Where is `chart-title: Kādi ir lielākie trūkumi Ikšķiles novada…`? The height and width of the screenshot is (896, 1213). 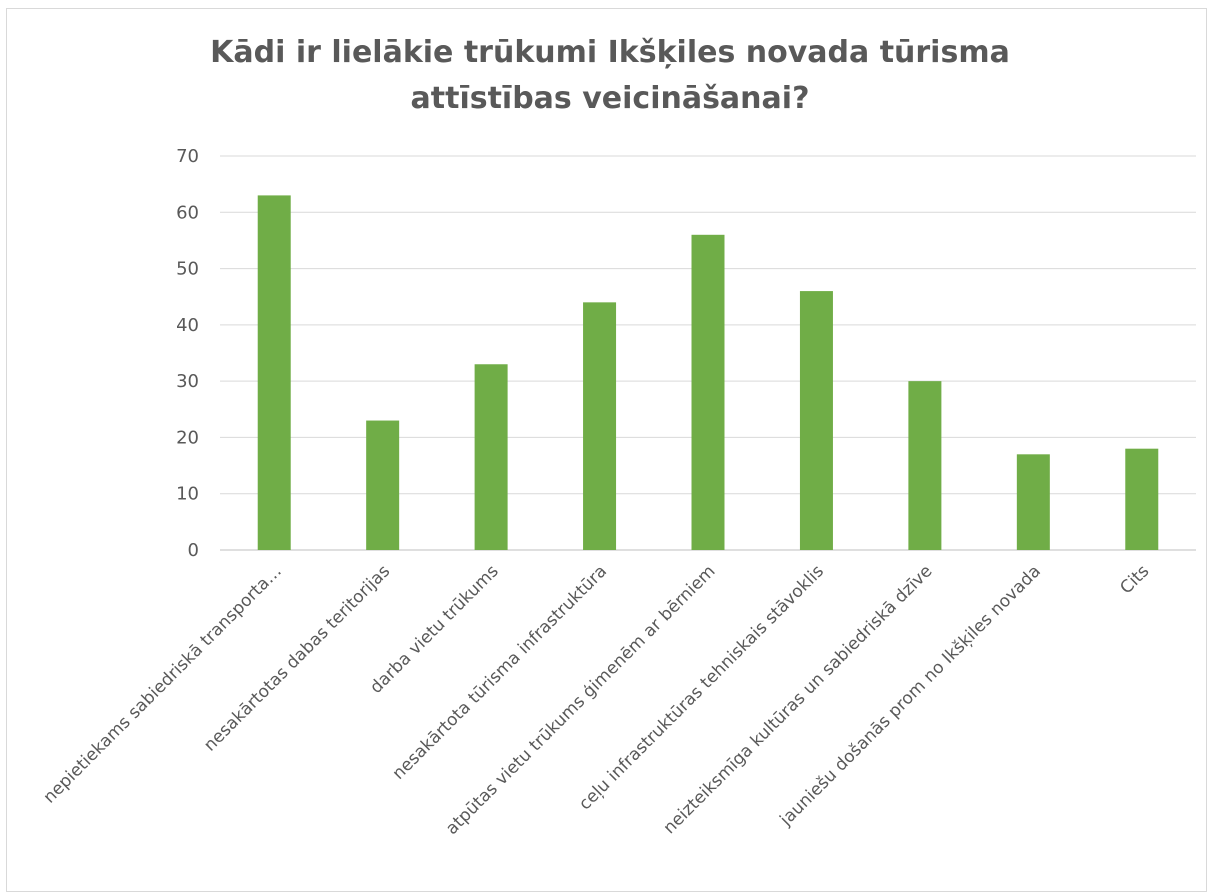
chart-title: Kādi ir lielākie trūkumi Ikšķiles novada… is located at coordinates (610, 75).